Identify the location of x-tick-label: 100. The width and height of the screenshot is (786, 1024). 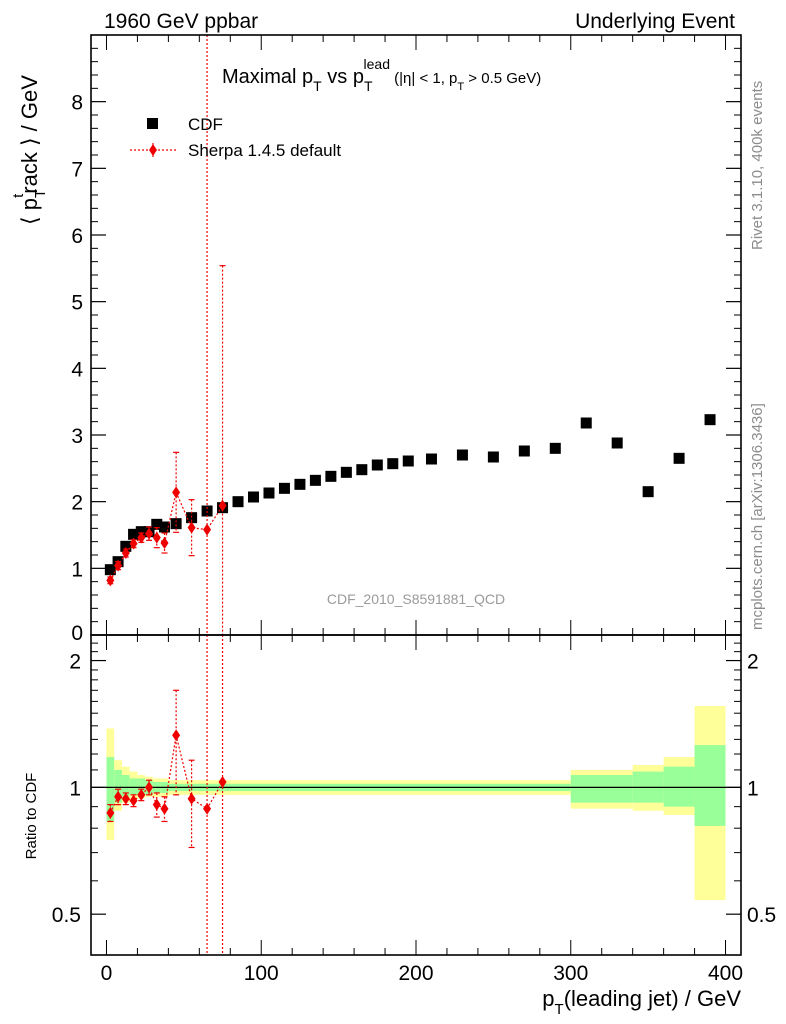
(261, 973).